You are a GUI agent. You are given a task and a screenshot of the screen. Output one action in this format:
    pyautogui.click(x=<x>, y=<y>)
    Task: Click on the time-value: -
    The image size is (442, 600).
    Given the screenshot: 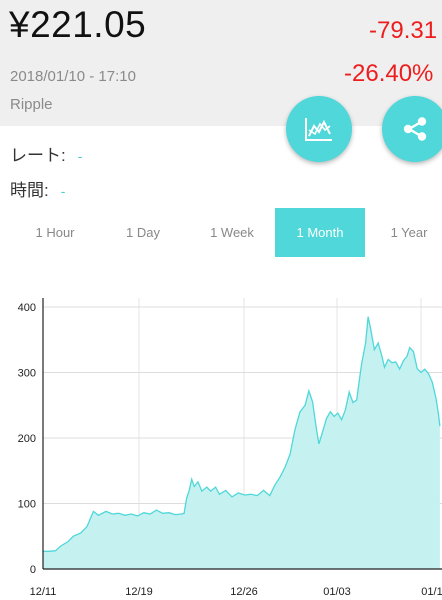 What is the action you would take?
    pyautogui.click(x=63, y=191)
    